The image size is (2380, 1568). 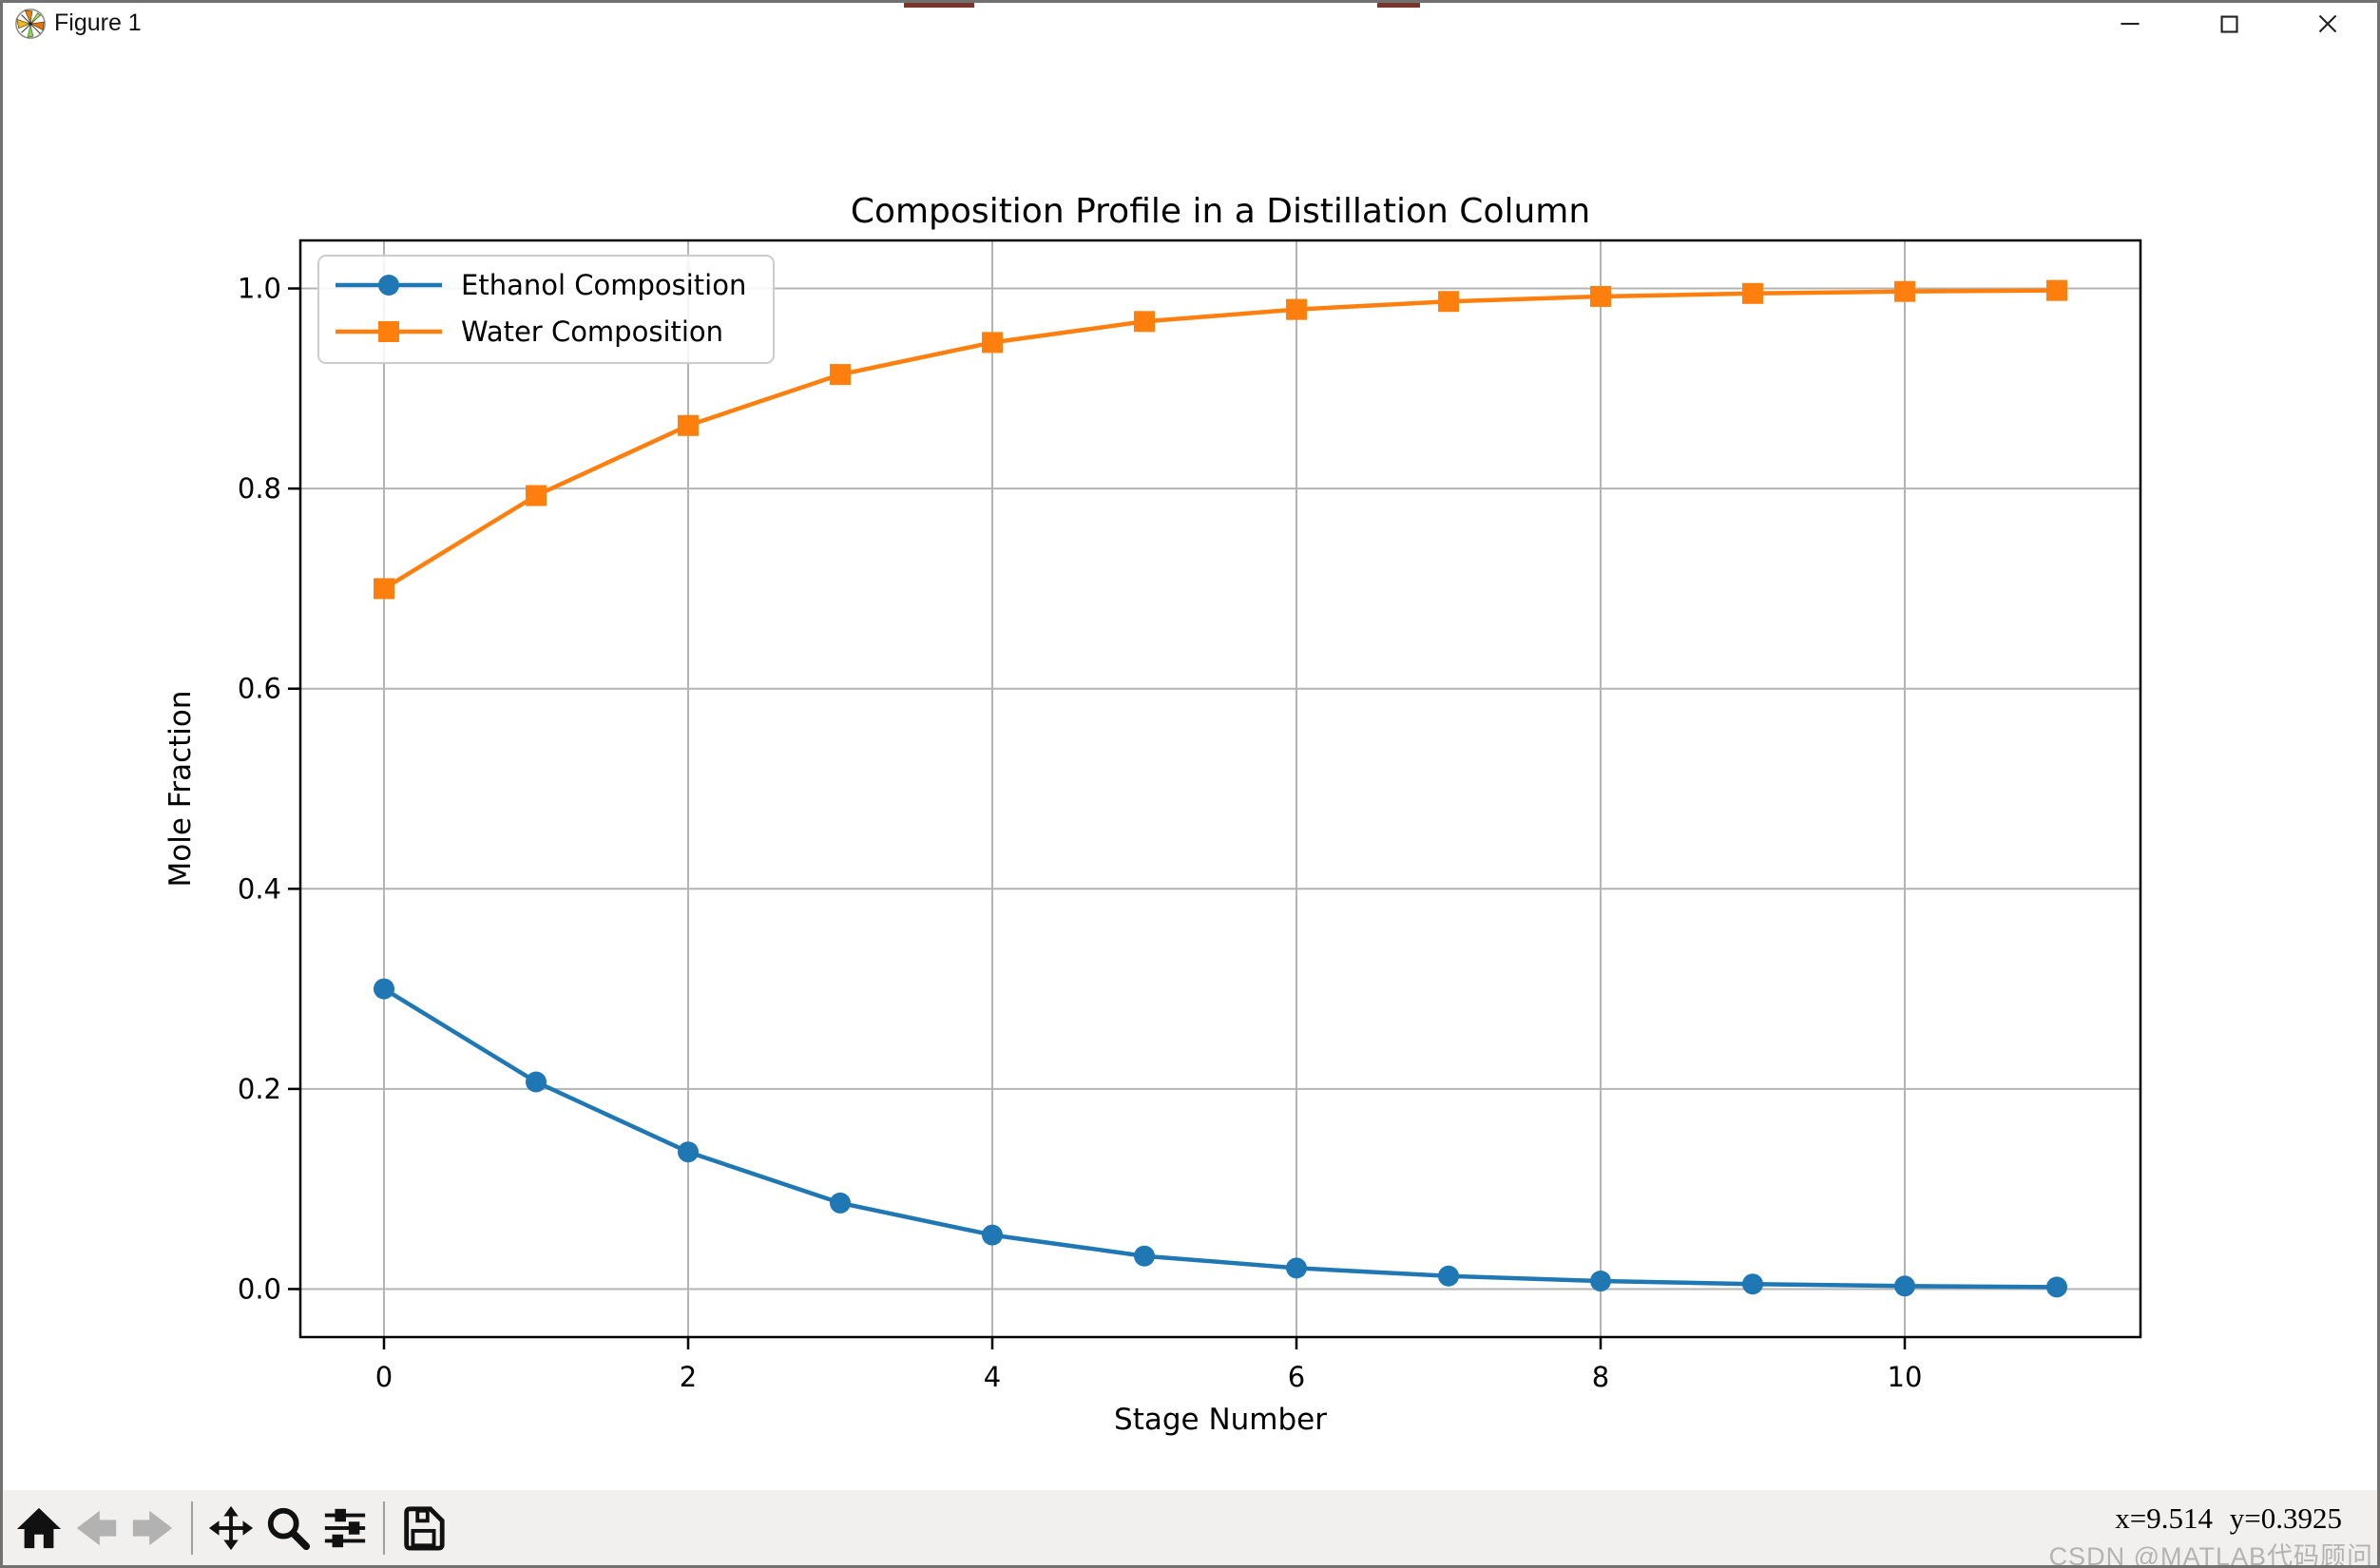 I want to click on home-button, so click(x=38, y=1528).